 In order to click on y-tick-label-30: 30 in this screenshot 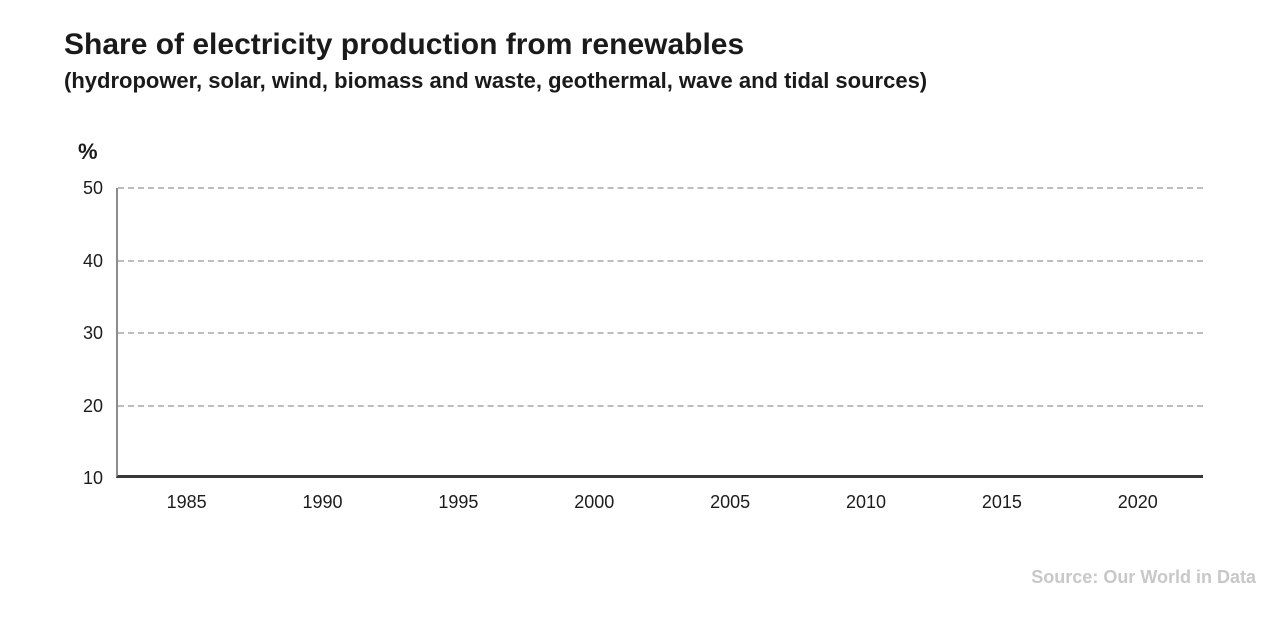, I will do `click(92, 333)`.